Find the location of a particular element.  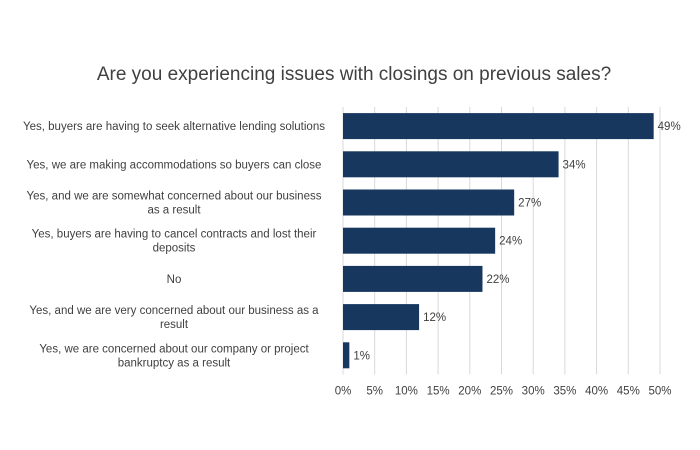

x-tick-label: 40% is located at coordinates (596, 391).